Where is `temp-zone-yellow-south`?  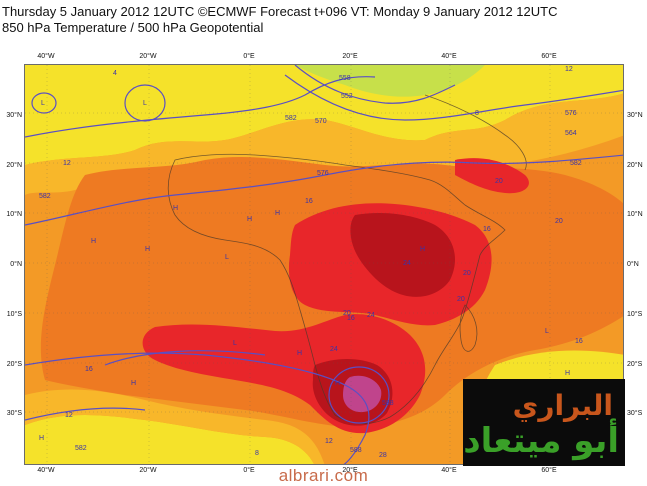 temp-zone-yellow-south is located at coordinates (169, 439).